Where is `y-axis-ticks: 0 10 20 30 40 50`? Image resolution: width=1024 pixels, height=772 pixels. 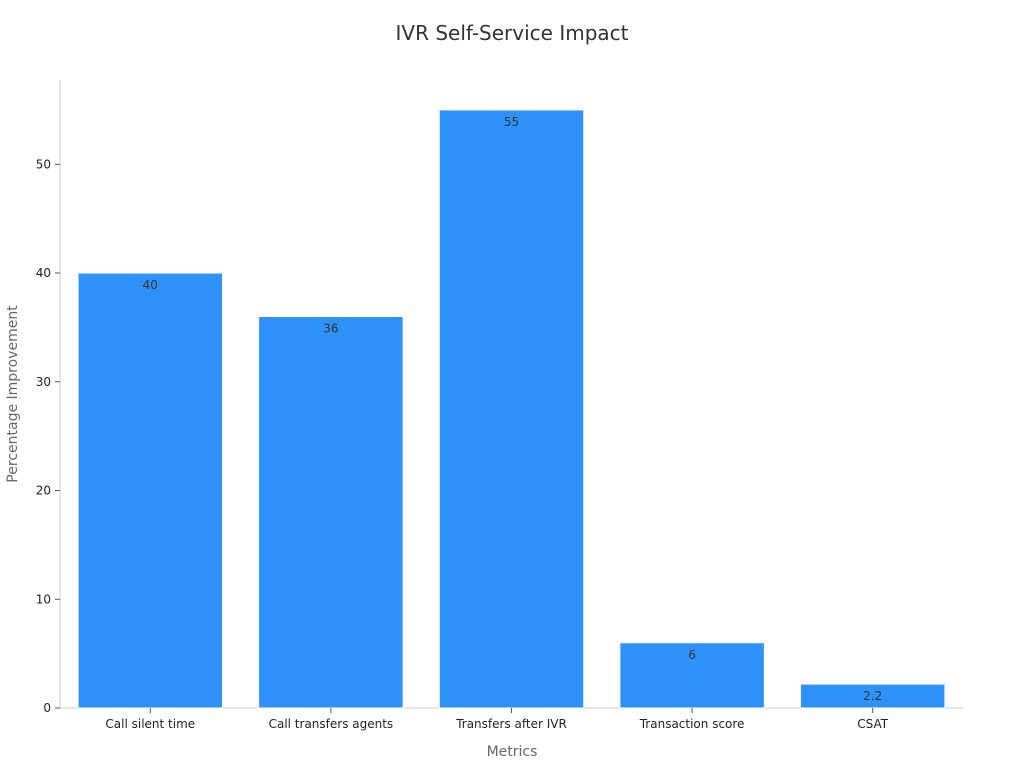
y-axis-ticks: 0 10 20 30 40 50 is located at coordinates (48, 436).